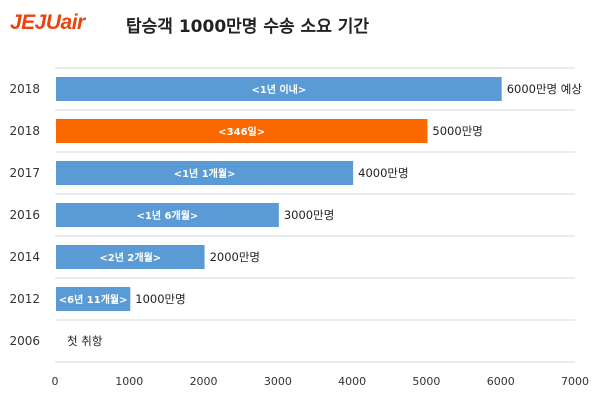 This screenshot has width=600, height=400. What do you see at coordinates (55, 381) in the screenshot?
I see `x-tick-label: 0` at bounding box center [55, 381].